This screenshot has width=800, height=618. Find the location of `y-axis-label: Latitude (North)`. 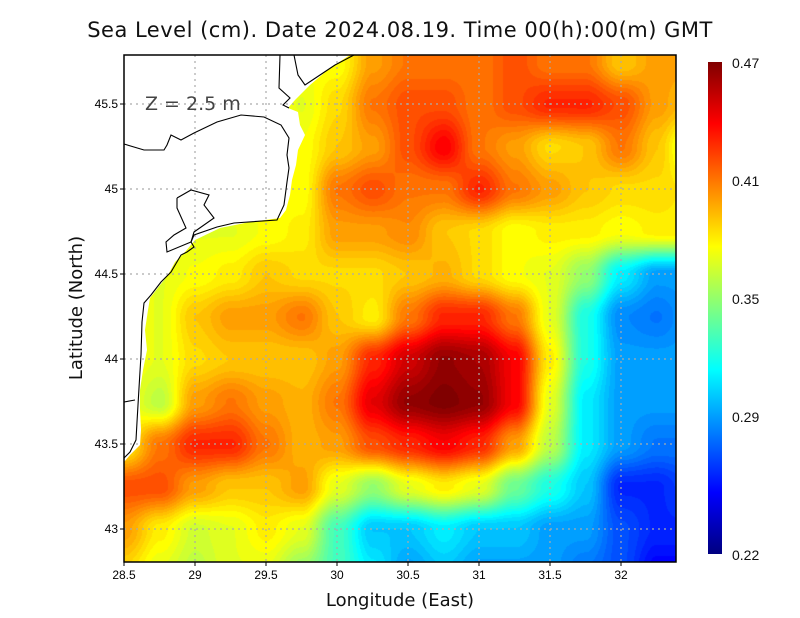

y-axis-label: Latitude (North) is located at coordinates (76, 308).